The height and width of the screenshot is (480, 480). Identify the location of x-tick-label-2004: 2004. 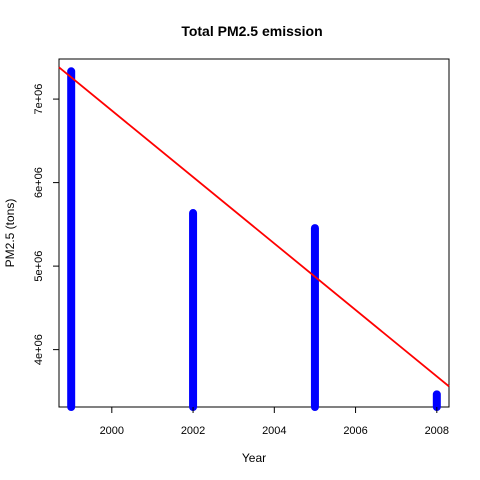
(274, 431).